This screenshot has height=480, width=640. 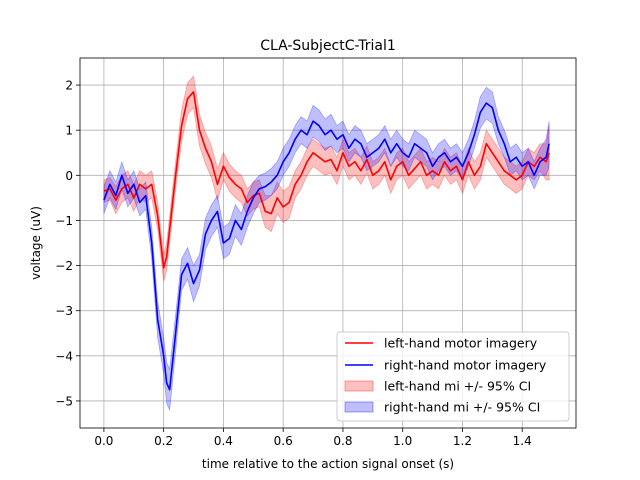 What do you see at coordinates (67, 243) in the screenshot?
I see `y-axis-ticks: −5 −4 −3 −2 −1 0 1 2` at bounding box center [67, 243].